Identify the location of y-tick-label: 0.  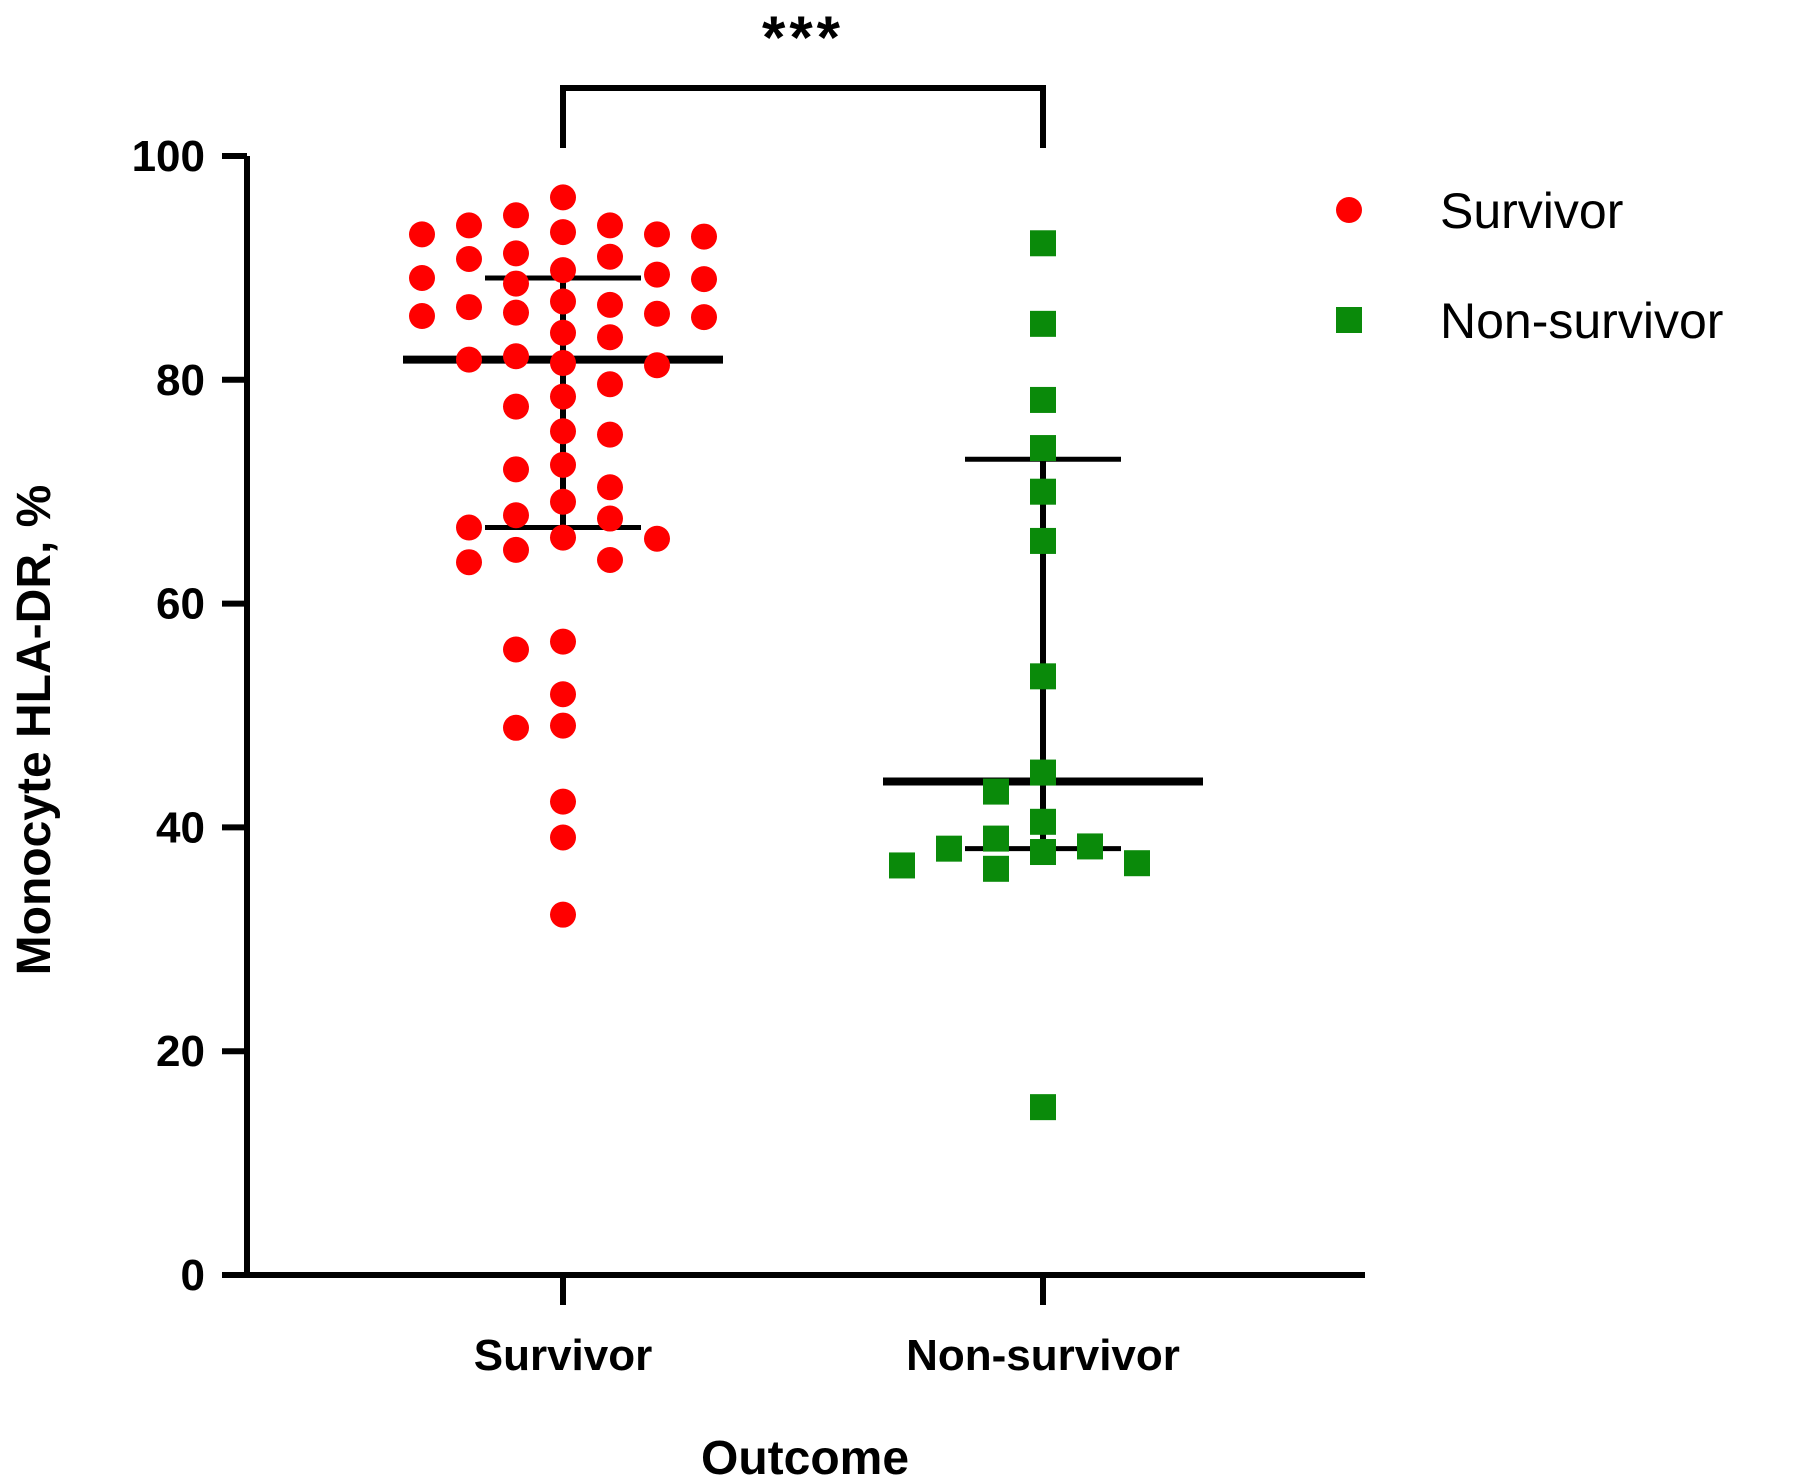
(193, 1275).